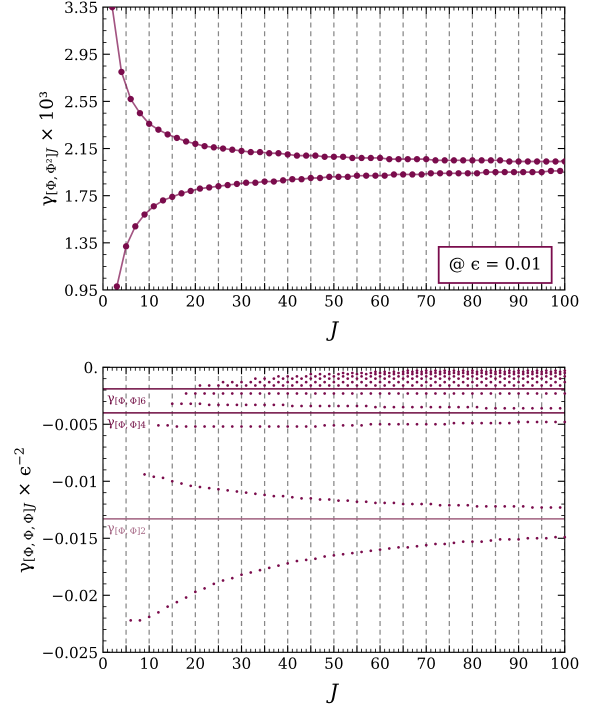 The width and height of the screenshot is (597, 709). I want to click on y-axis-title: γ$_{[Φ,Φ²]J}$ × 10³, so click(48, 149).